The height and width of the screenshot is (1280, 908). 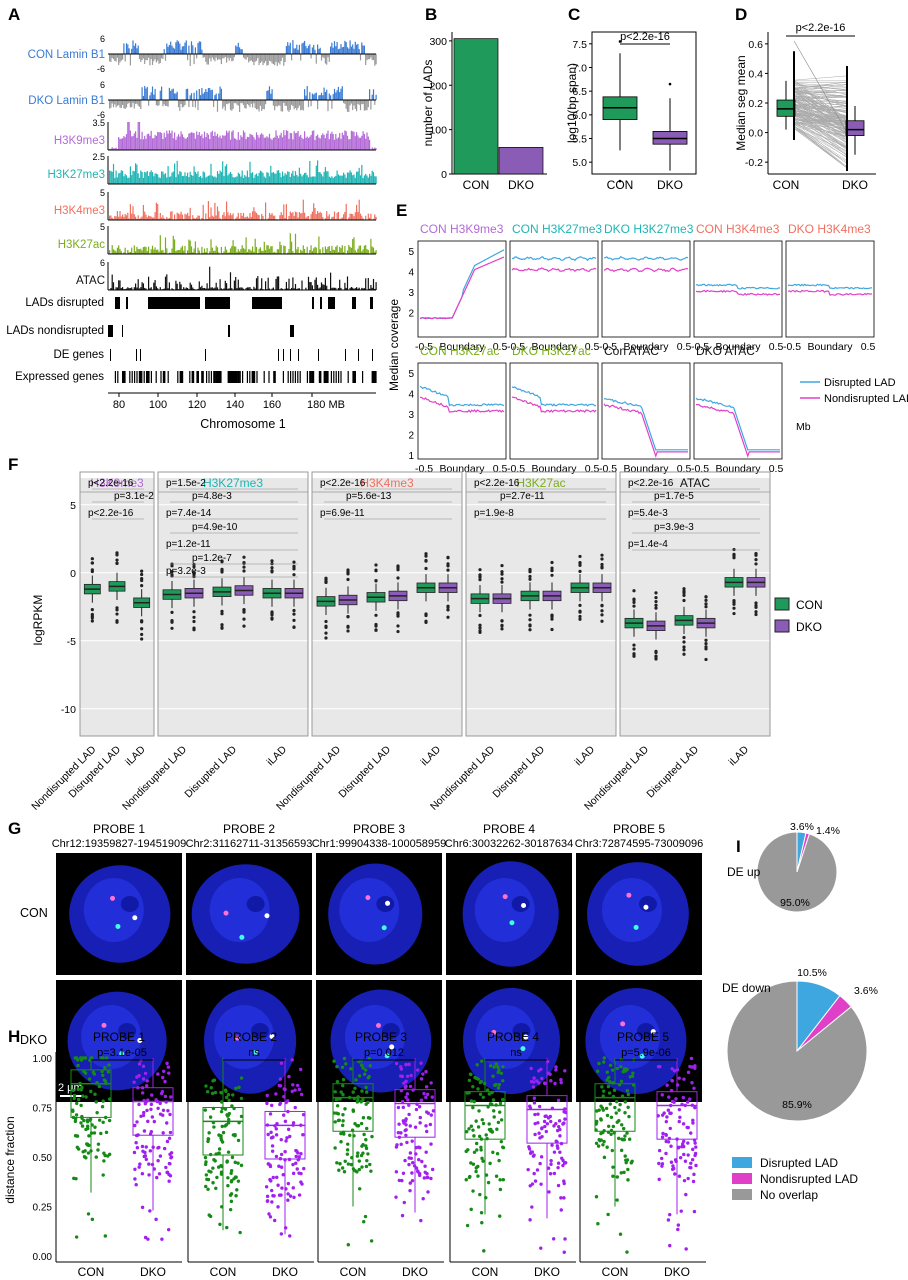 I want to click on x-tick-label: 160, so click(x=272, y=405).